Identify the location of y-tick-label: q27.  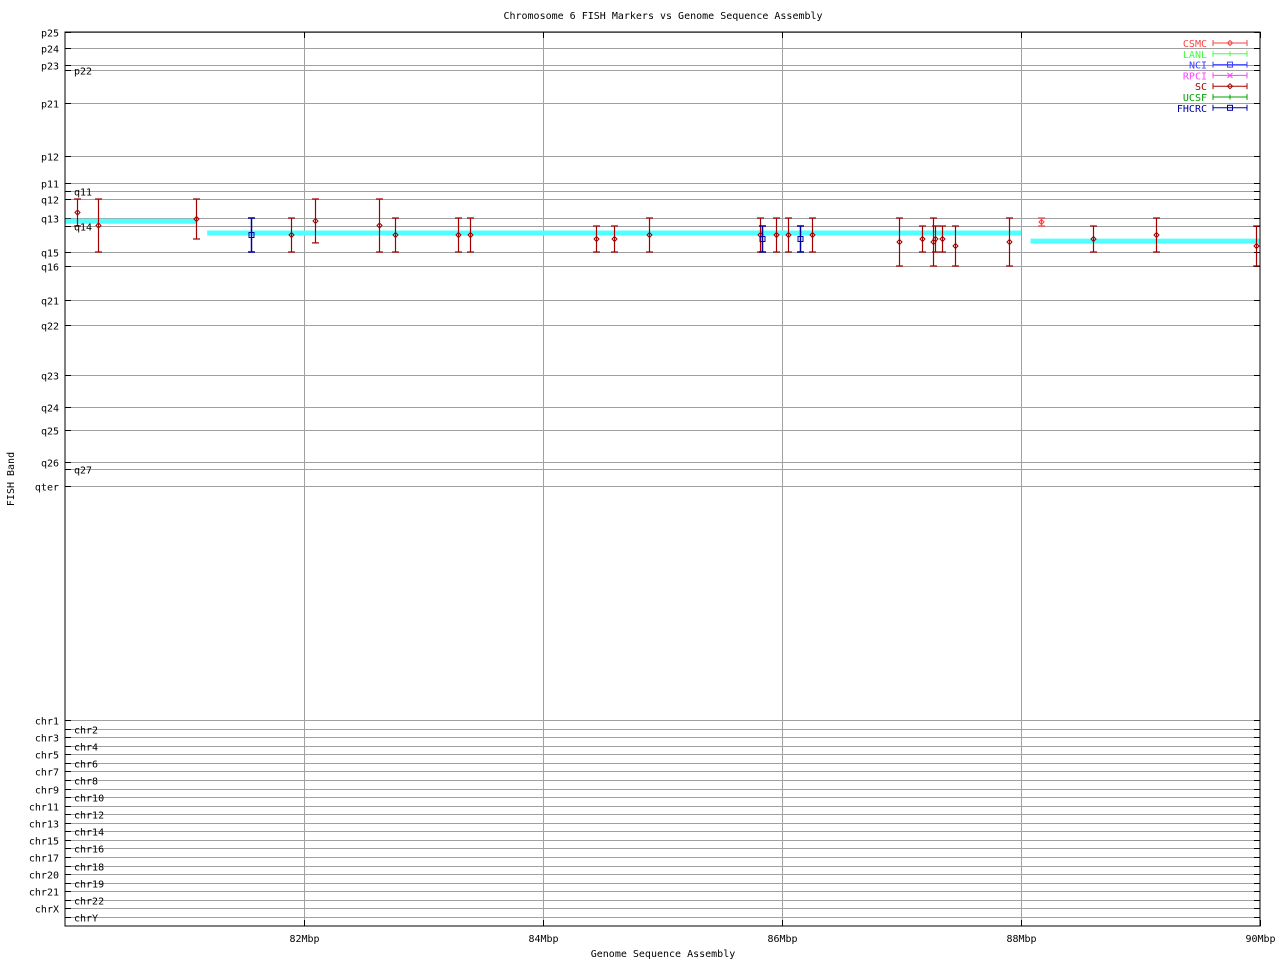
(83, 471).